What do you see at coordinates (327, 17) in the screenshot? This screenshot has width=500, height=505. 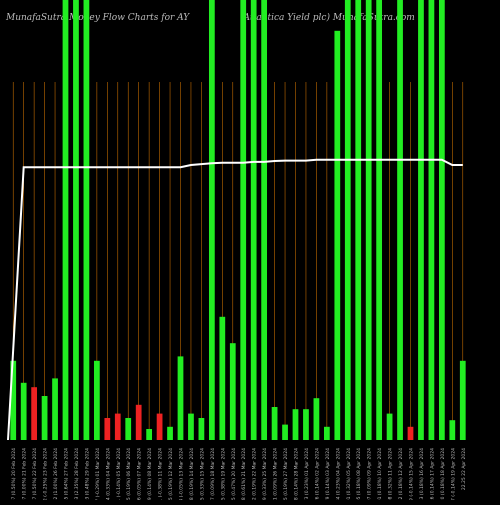 I see `chart-title-right: (Atlantica Yield plc) MunafaSutra.com` at bounding box center [327, 17].